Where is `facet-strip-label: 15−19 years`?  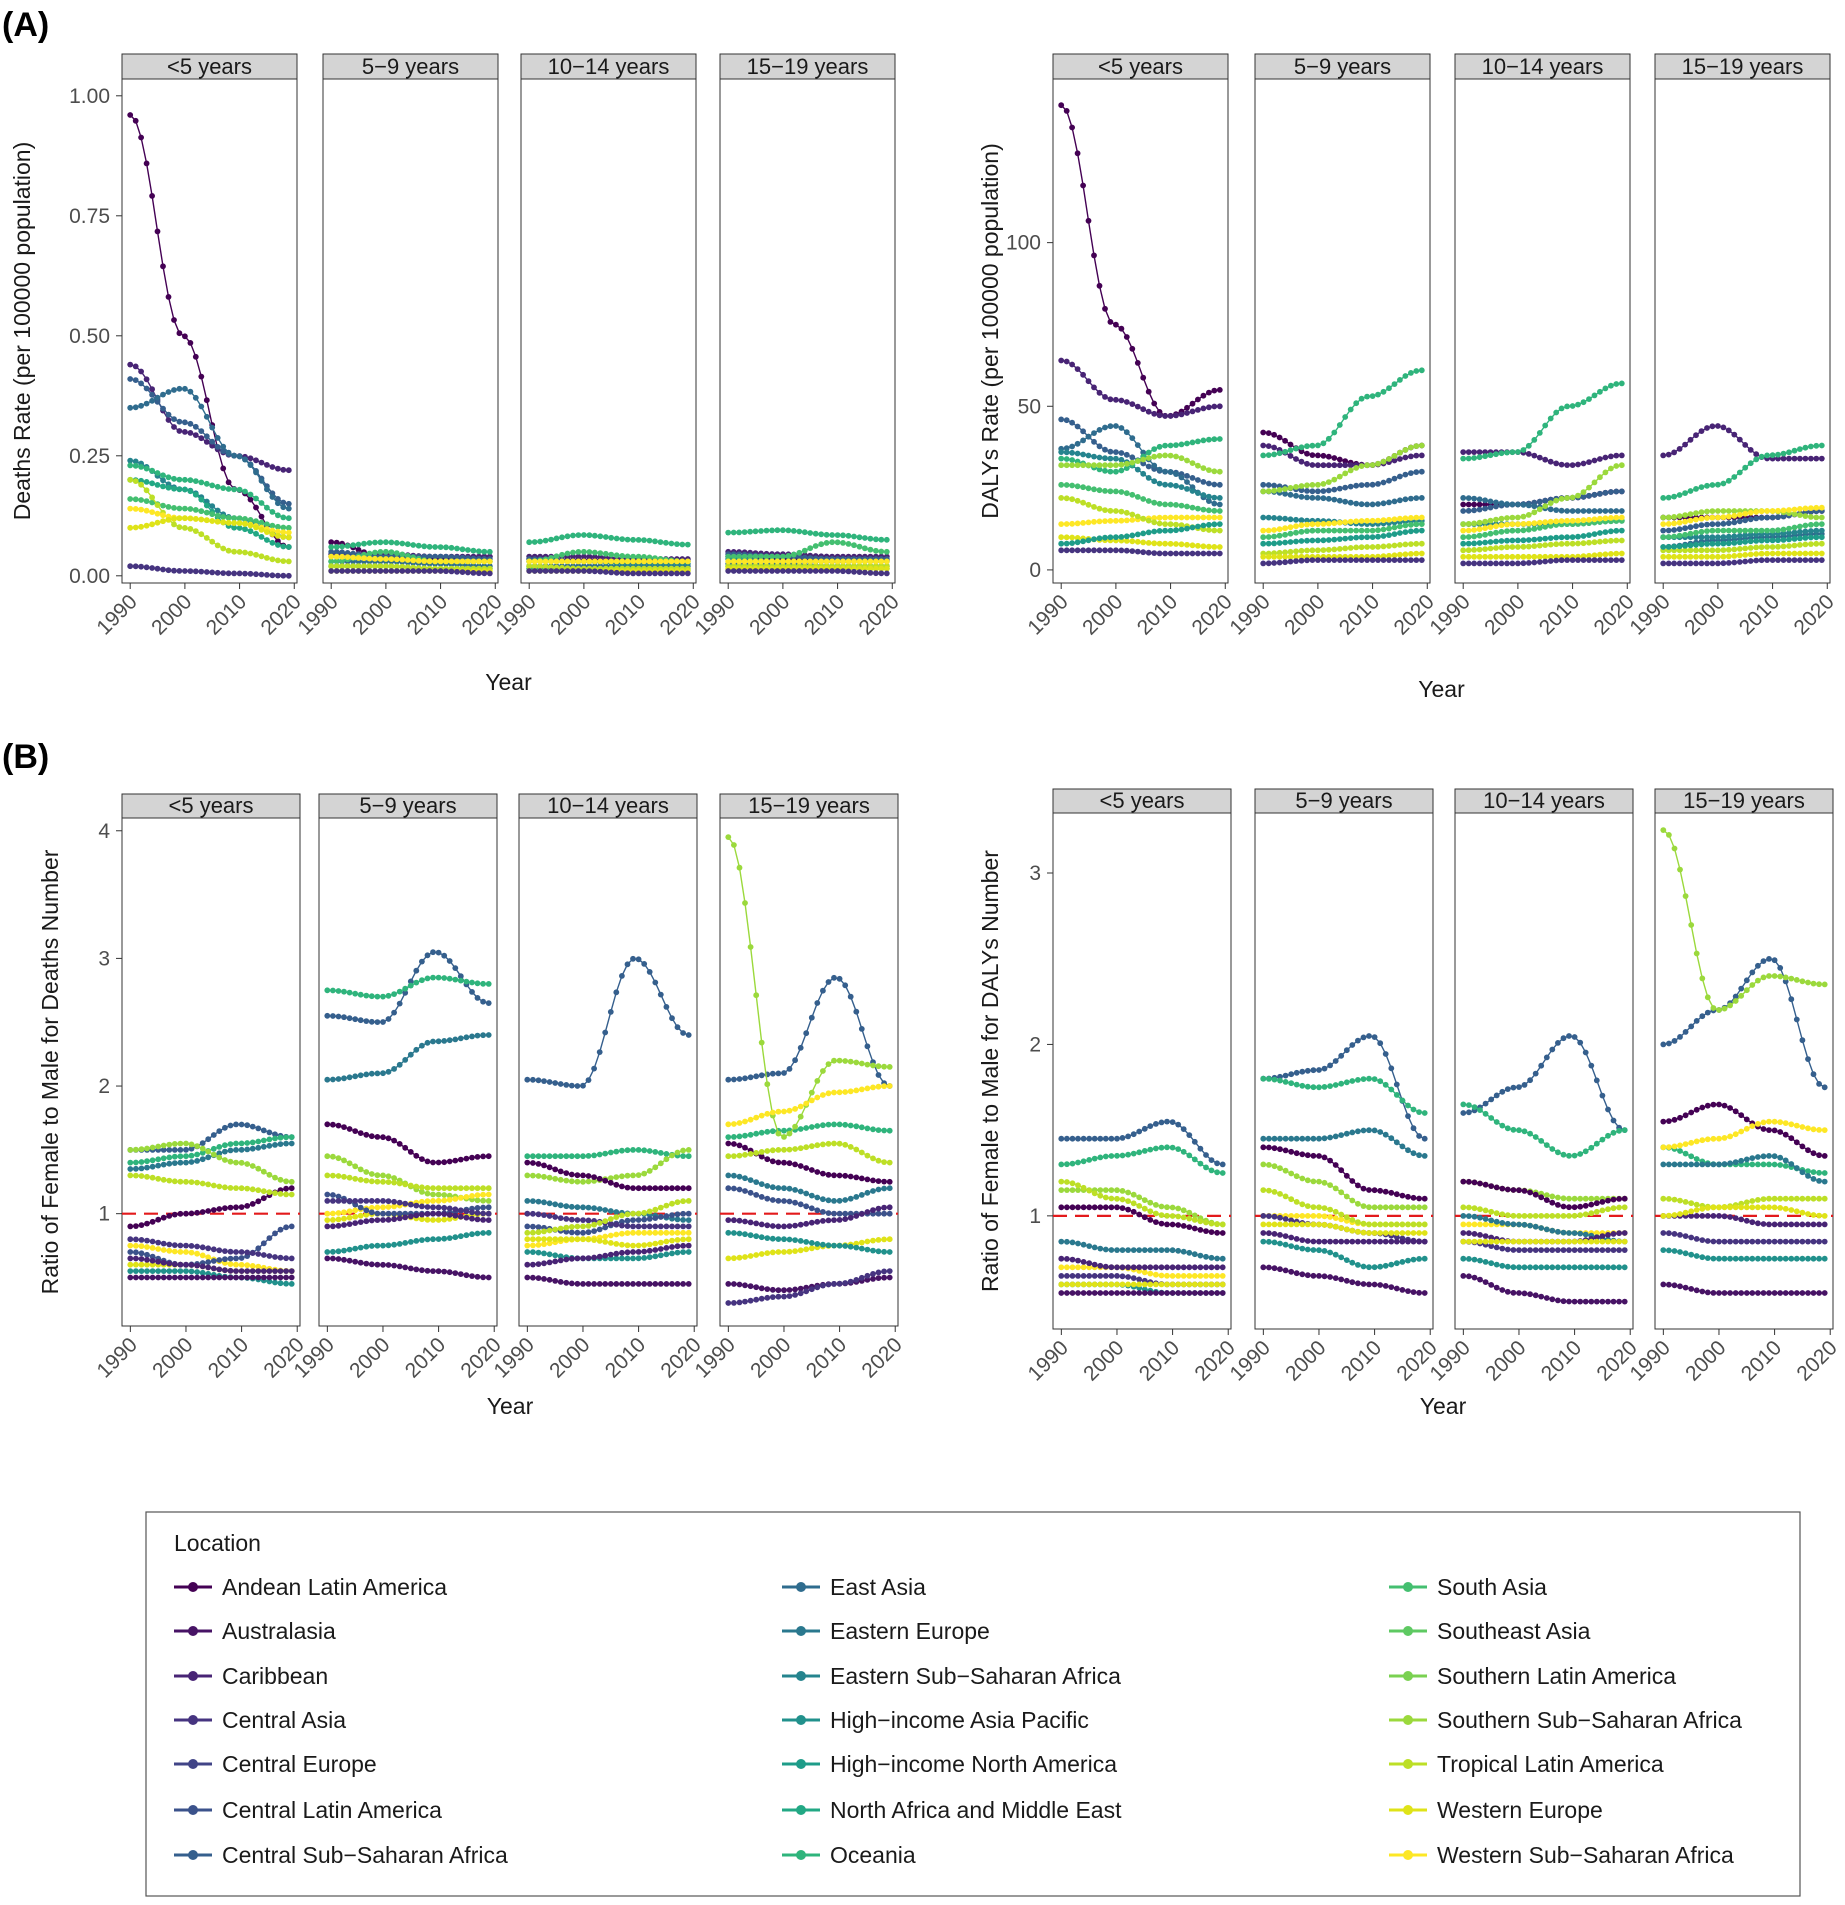
facet-strip-label: 15−19 years is located at coordinates (1743, 66).